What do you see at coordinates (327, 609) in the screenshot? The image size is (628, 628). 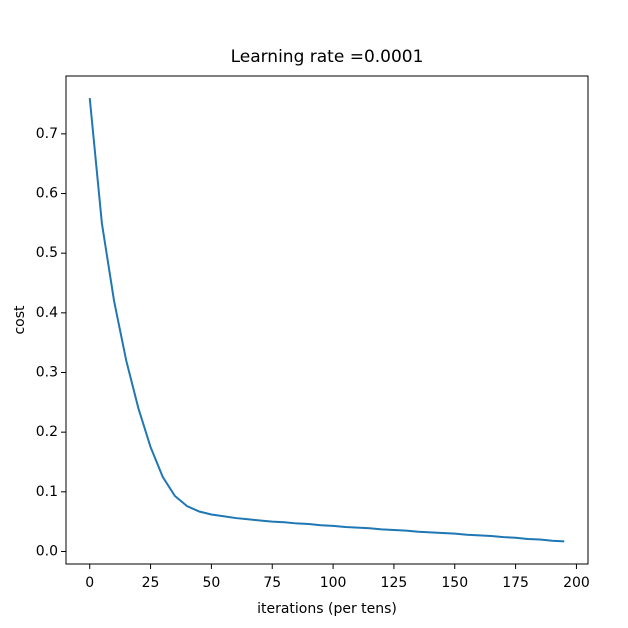 I see `x-axis-label: iterations (per tens)` at bounding box center [327, 609].